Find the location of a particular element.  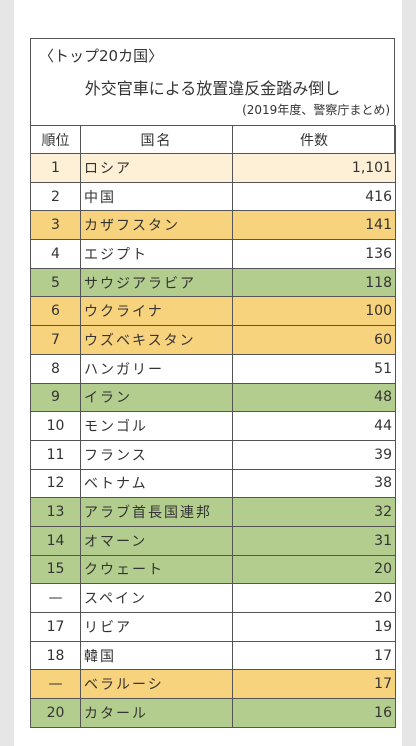

table-row: 11 フランス 39 is located at coordinates (213, 454).